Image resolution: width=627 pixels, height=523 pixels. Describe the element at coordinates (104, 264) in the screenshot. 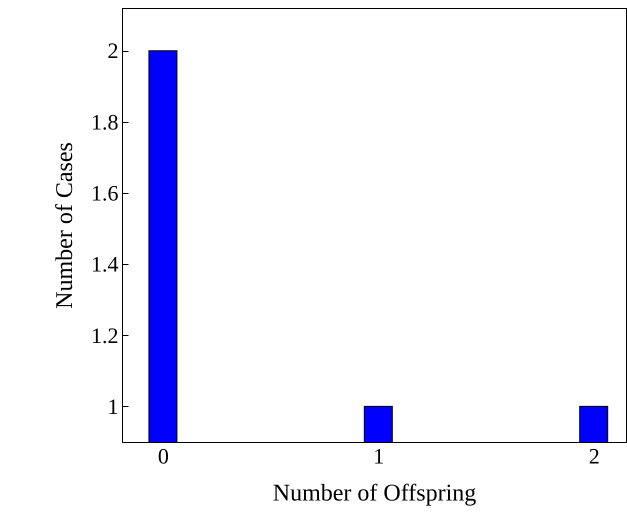

I see `y-tick-label: 1.4` at that location.